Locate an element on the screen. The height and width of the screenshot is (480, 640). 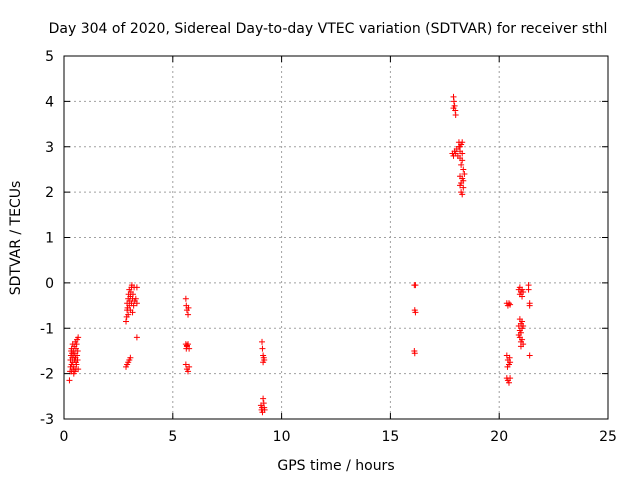
y-tick-label: 2 is located at coordinates (49, 193).